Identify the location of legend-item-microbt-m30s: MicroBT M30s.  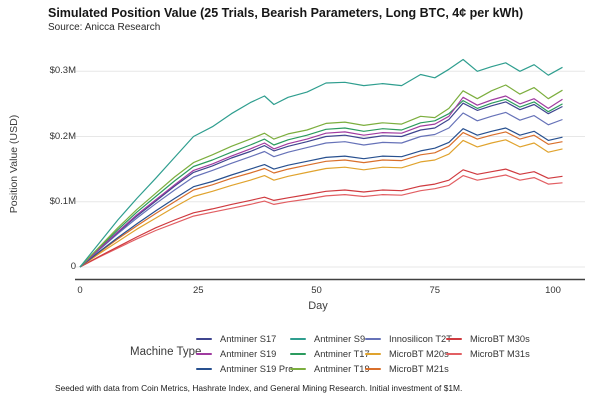
(488, 338).